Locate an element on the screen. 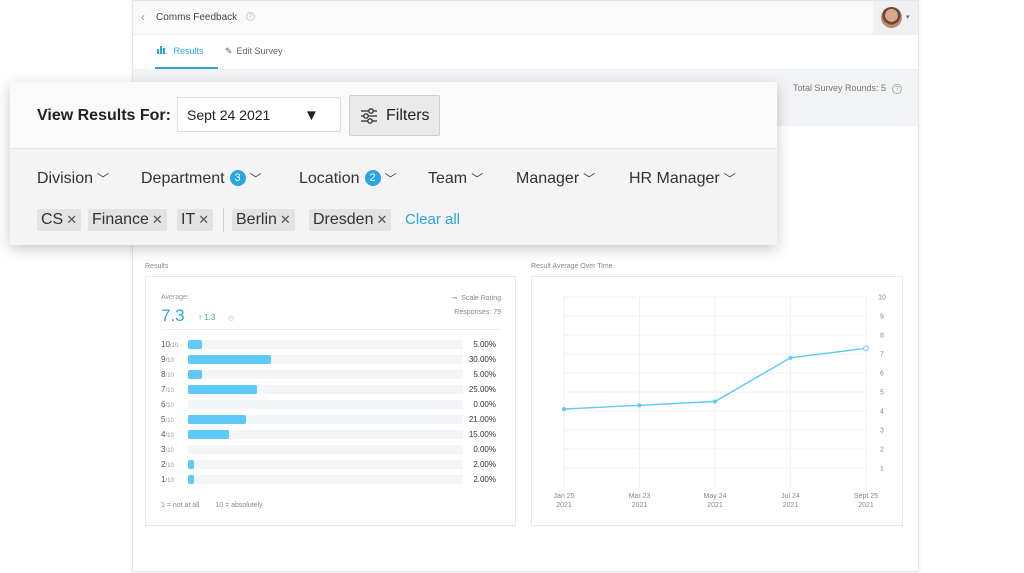 Image resolution: width=1024 pixels, height=573 pixels. rating-label: 7/10 is located at coordinates (167, 389).